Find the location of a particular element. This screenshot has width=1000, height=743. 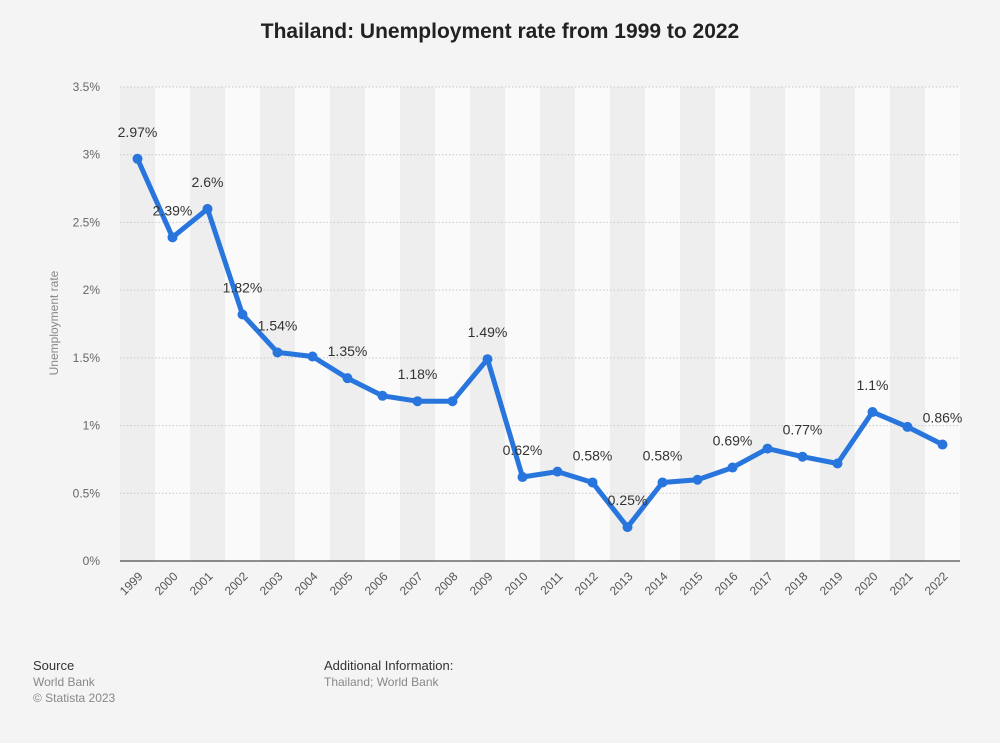

x-tick-label: 2005 is located at coordinates (341, 583).